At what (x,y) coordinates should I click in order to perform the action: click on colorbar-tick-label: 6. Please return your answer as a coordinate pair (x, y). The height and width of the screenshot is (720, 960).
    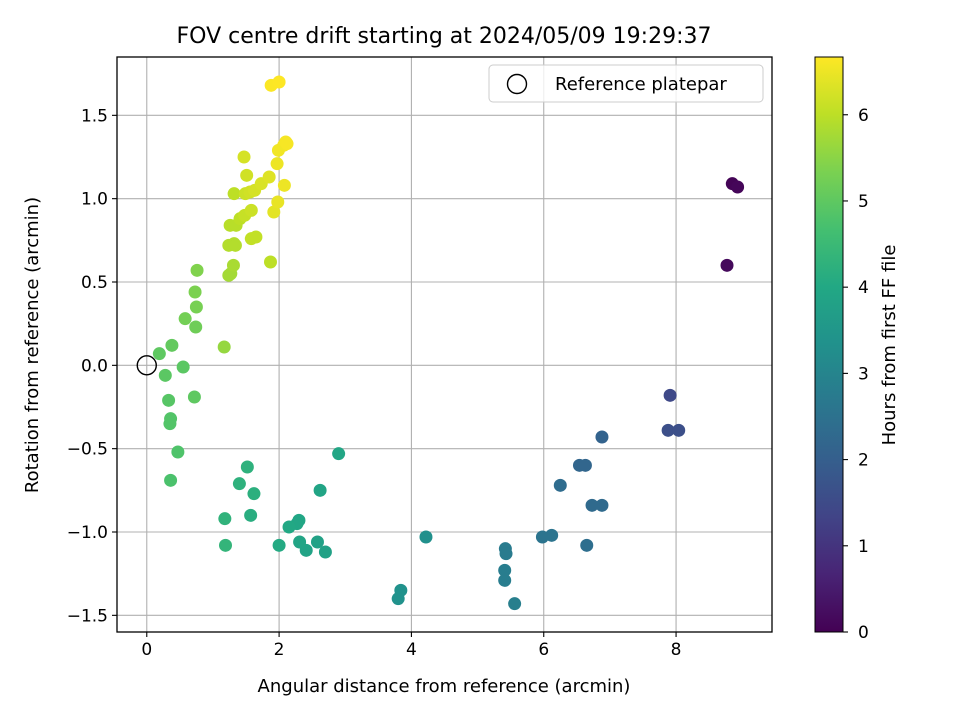
    Looking at the image, I should click on (863, 116).